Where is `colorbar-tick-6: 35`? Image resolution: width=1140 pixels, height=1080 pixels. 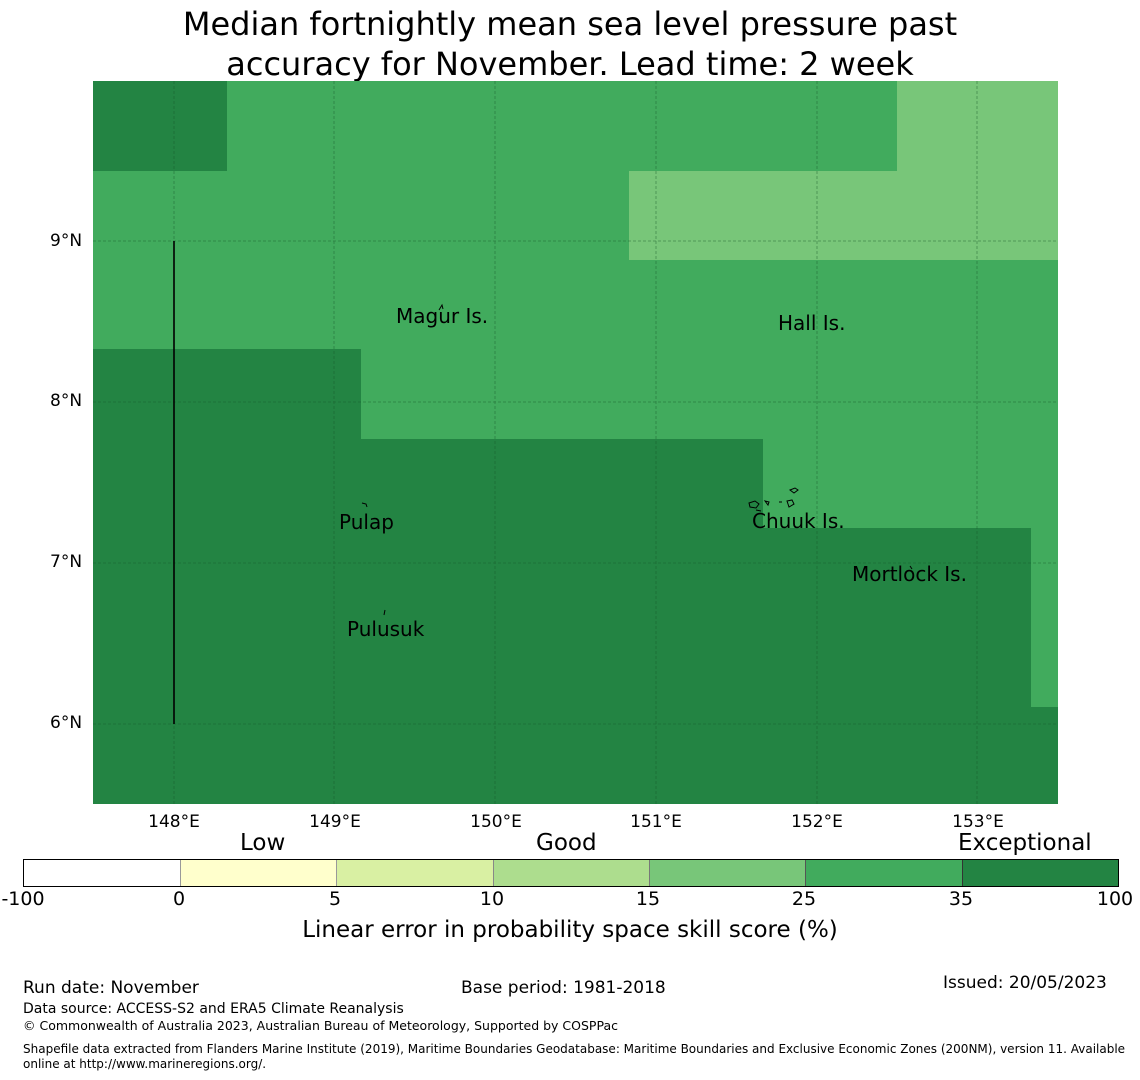
colorbar-tick-6: 35 is located at coordinates (961, 899).